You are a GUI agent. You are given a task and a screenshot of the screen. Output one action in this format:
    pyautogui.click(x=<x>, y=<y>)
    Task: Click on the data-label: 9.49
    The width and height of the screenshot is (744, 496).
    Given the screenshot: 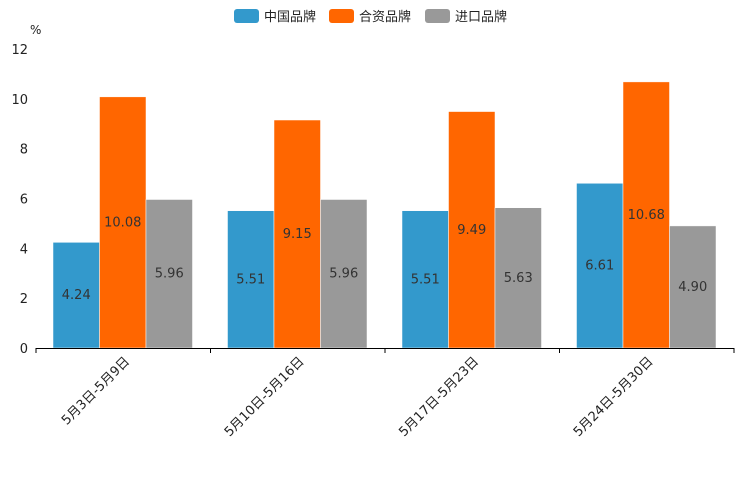 What is the action you would take?
    pyautogui.click(x=471, y=230)
    